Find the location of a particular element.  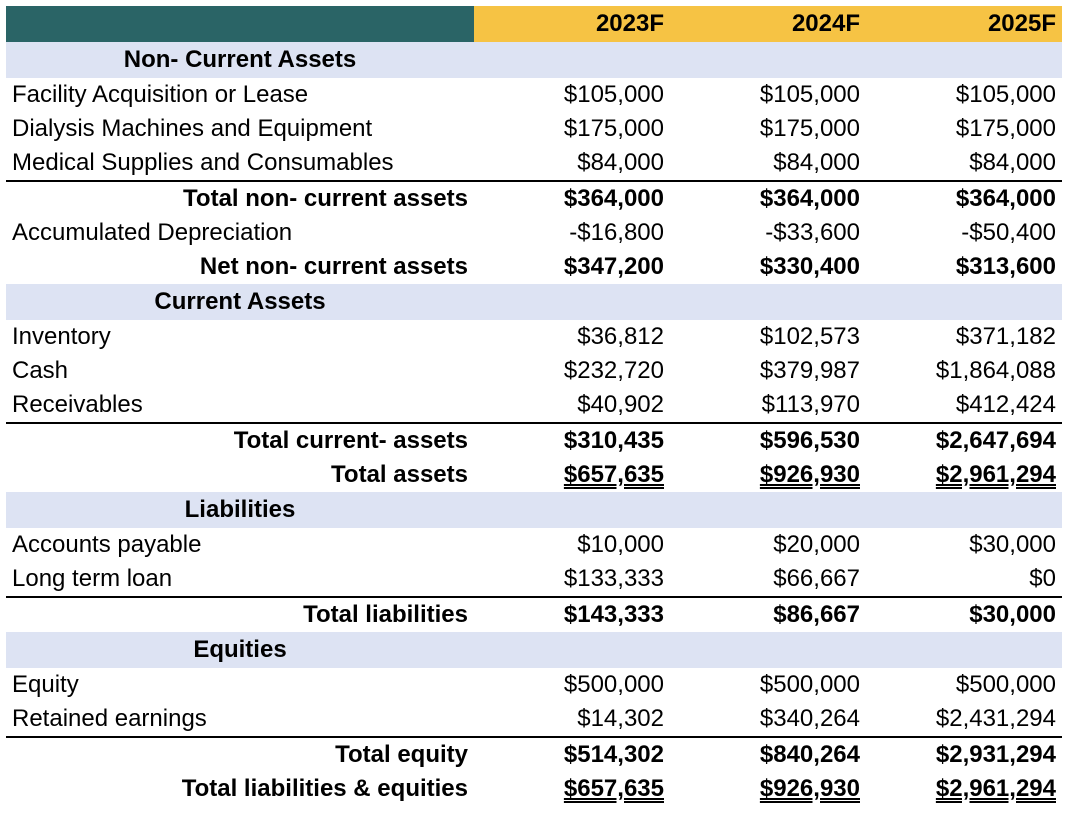

cell-2023: $40,902 is located at coordinates (620, 404).